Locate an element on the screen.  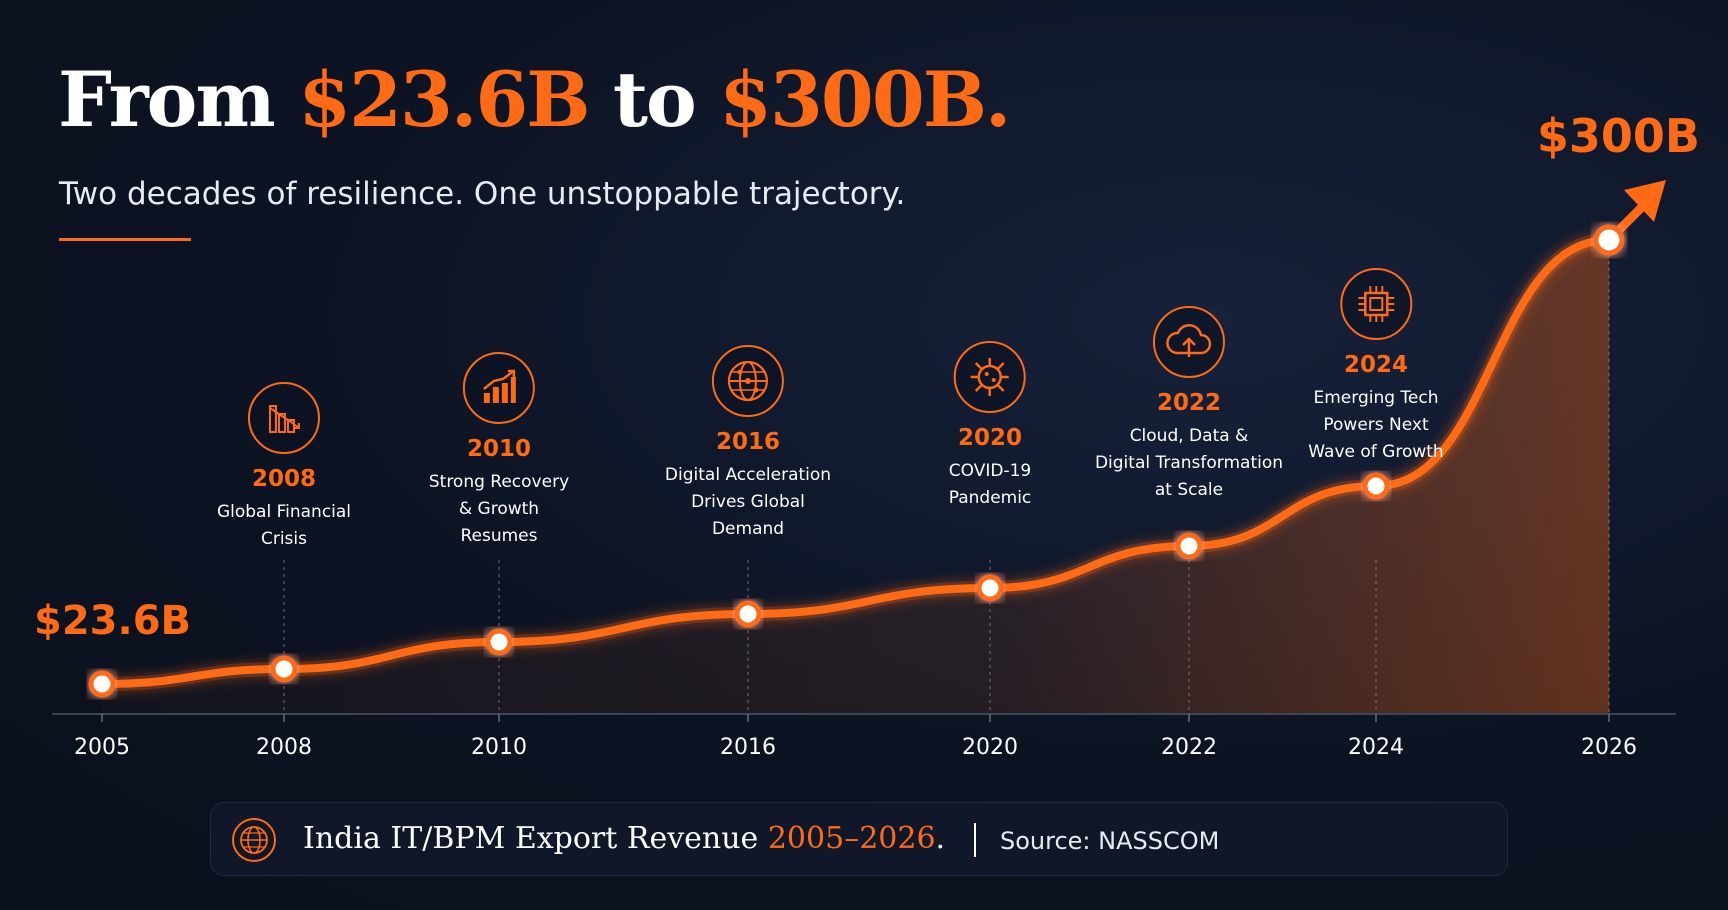
footer-title-years: 2005–2026 is located at coordinates (851, 838).